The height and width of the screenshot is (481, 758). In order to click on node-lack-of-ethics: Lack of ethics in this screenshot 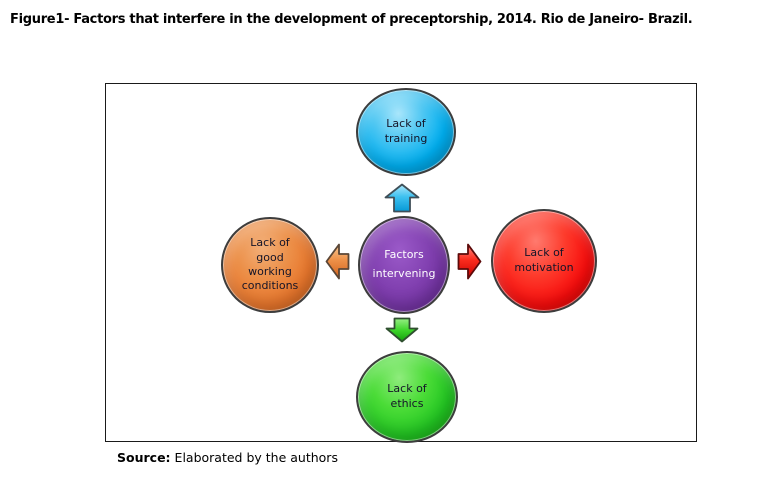, I will do `click(407, 397)`.